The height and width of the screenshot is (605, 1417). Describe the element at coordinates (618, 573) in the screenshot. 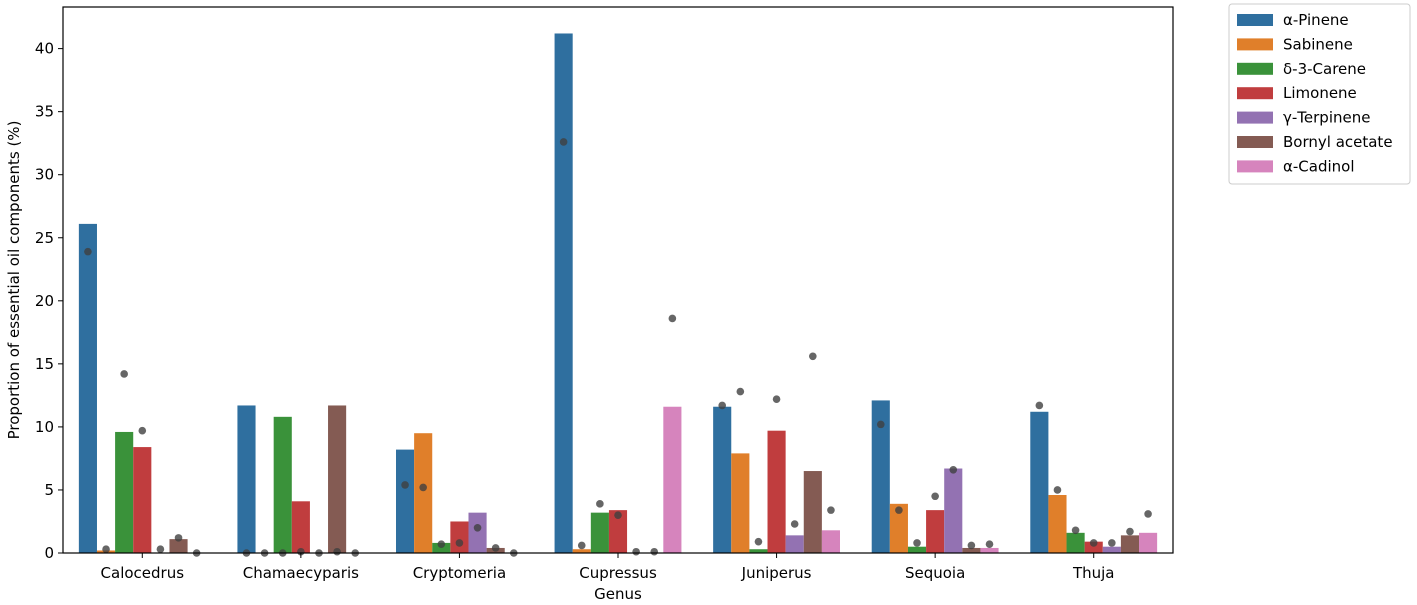

I see `x-tick-label: Cupressus` at that location.